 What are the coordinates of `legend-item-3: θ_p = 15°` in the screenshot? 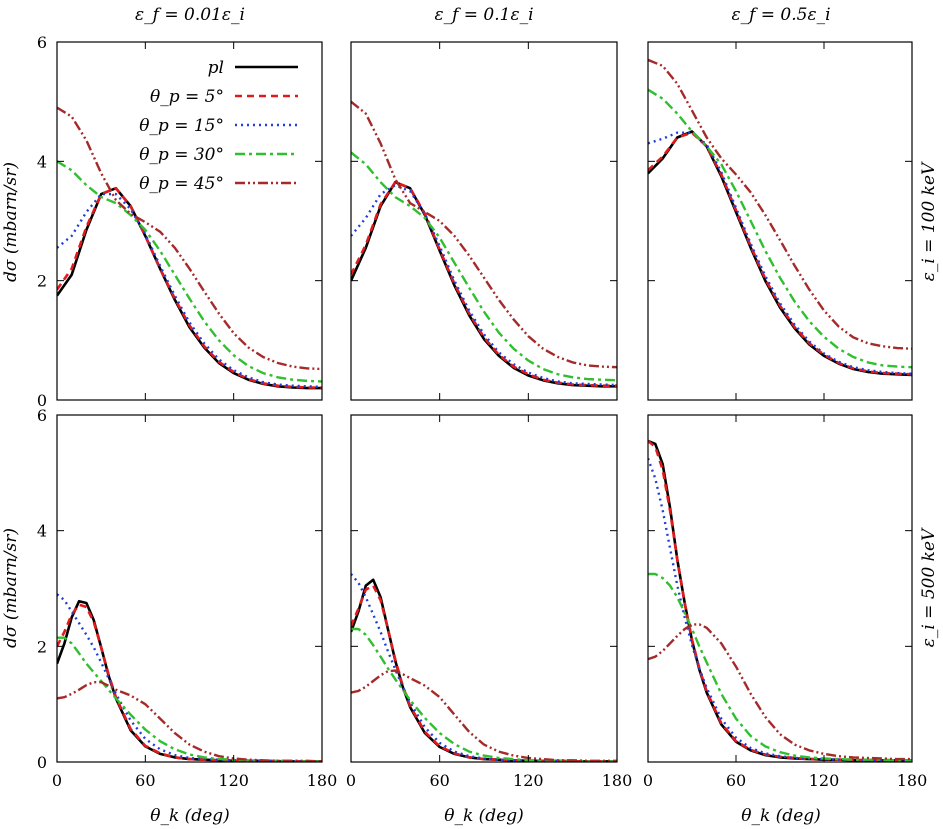 It's located at (218, 126).